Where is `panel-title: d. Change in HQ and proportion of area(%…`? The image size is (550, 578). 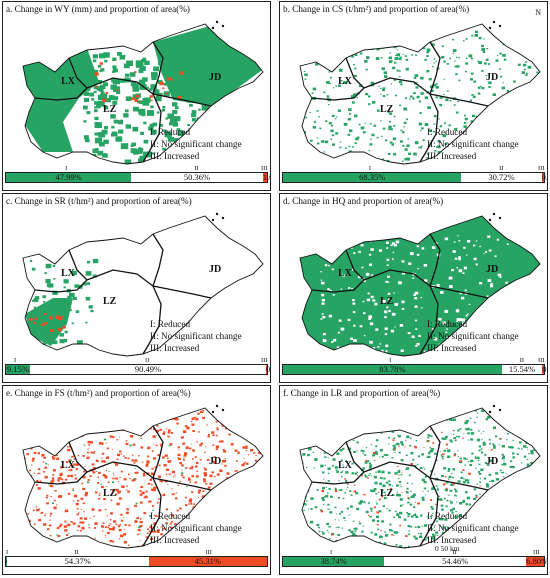 panel-title: d. Change in HQ and proportion of area(%… is located at coordinates (363, 201).